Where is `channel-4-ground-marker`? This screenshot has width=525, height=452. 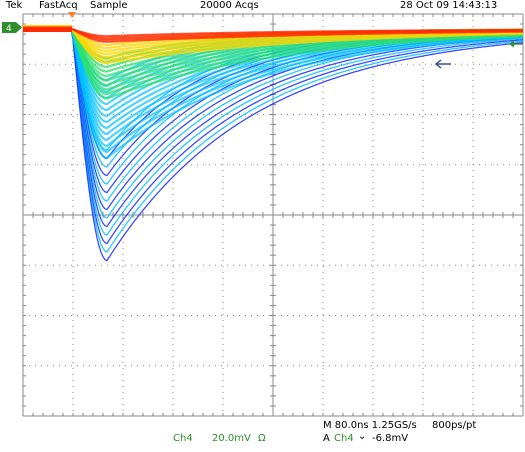
channel-4-ground-marker is located at coordinates (12, 27).